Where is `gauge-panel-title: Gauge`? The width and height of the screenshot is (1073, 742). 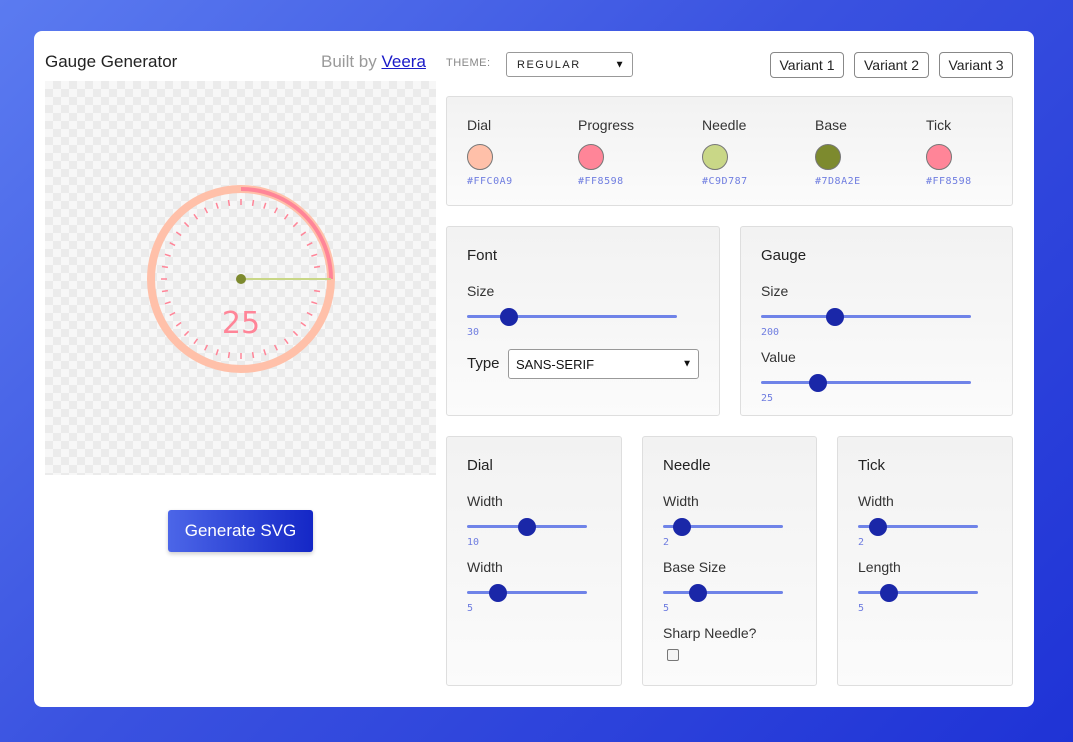
gauge-panel-title: Gauge is located at coordinates (784, 255).